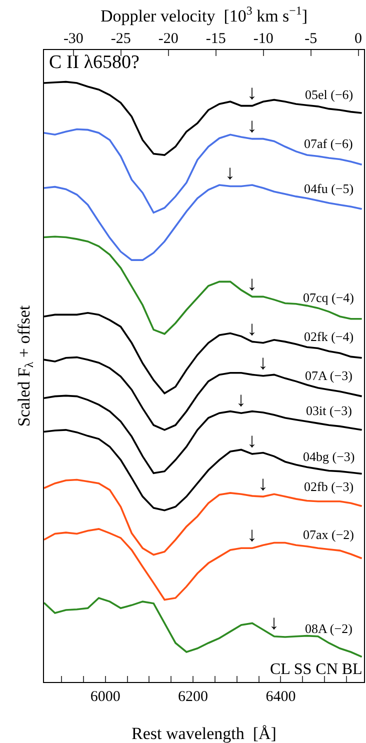 The image size is (366, 743). What do you see at coordinates (328, 143) in the screenshot?
I see `series-label: 07af (−6)` at bounding box center [328, 143].